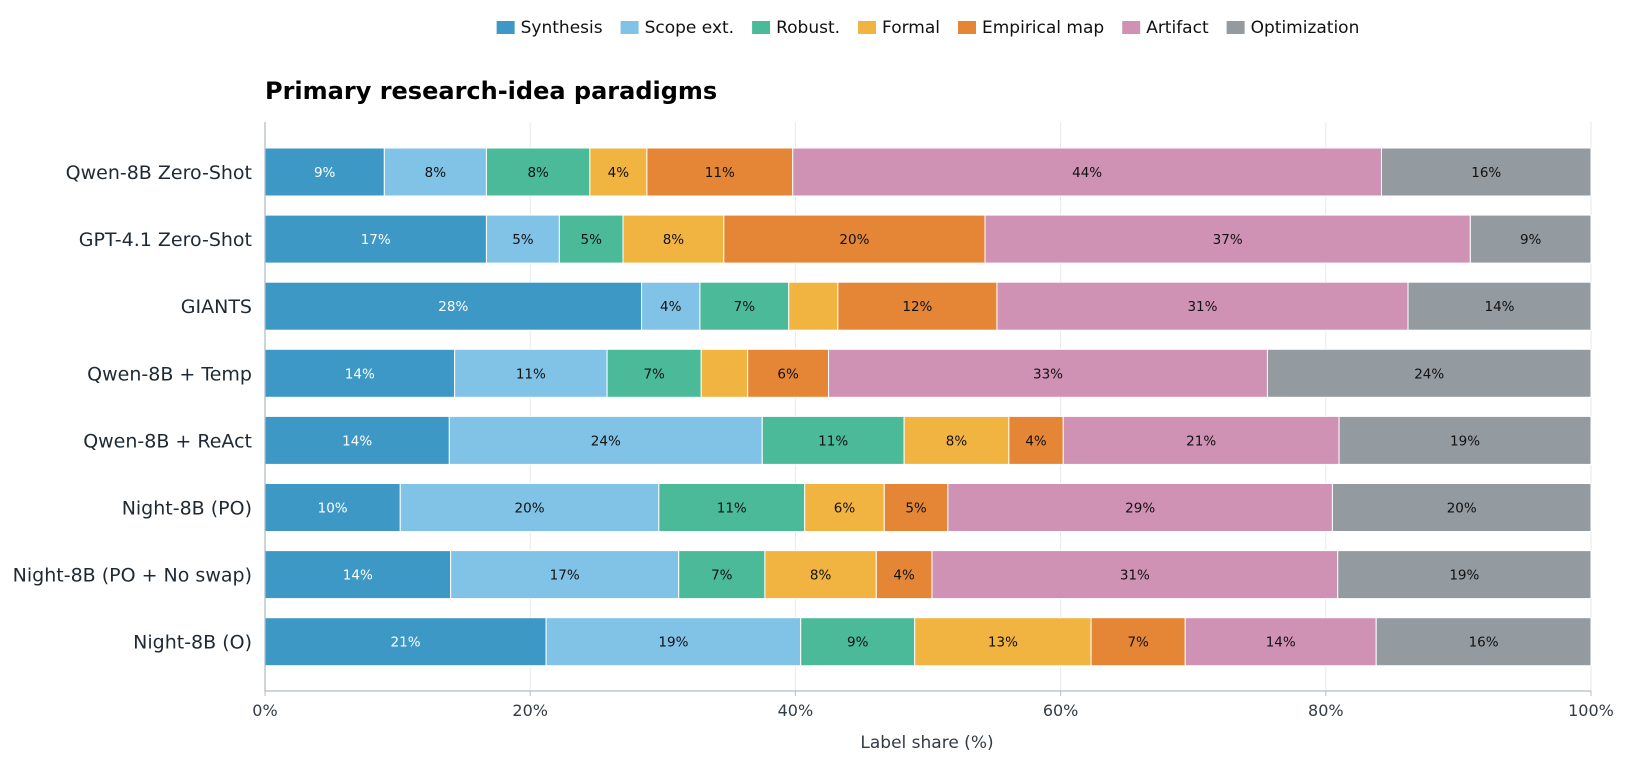  I want to click on bar-row: 14% 11% 7% 6% 33% 24%, so click(928, 373).